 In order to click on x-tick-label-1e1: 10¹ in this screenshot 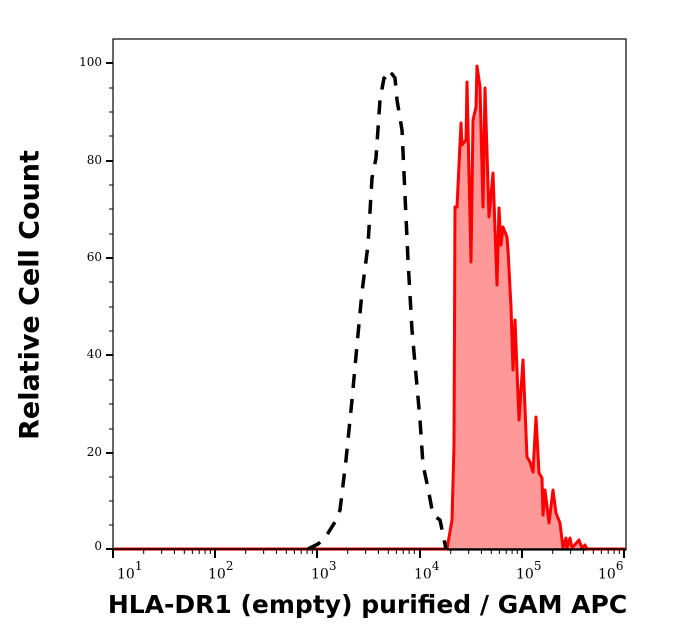, I will do `click(130, 571)`.